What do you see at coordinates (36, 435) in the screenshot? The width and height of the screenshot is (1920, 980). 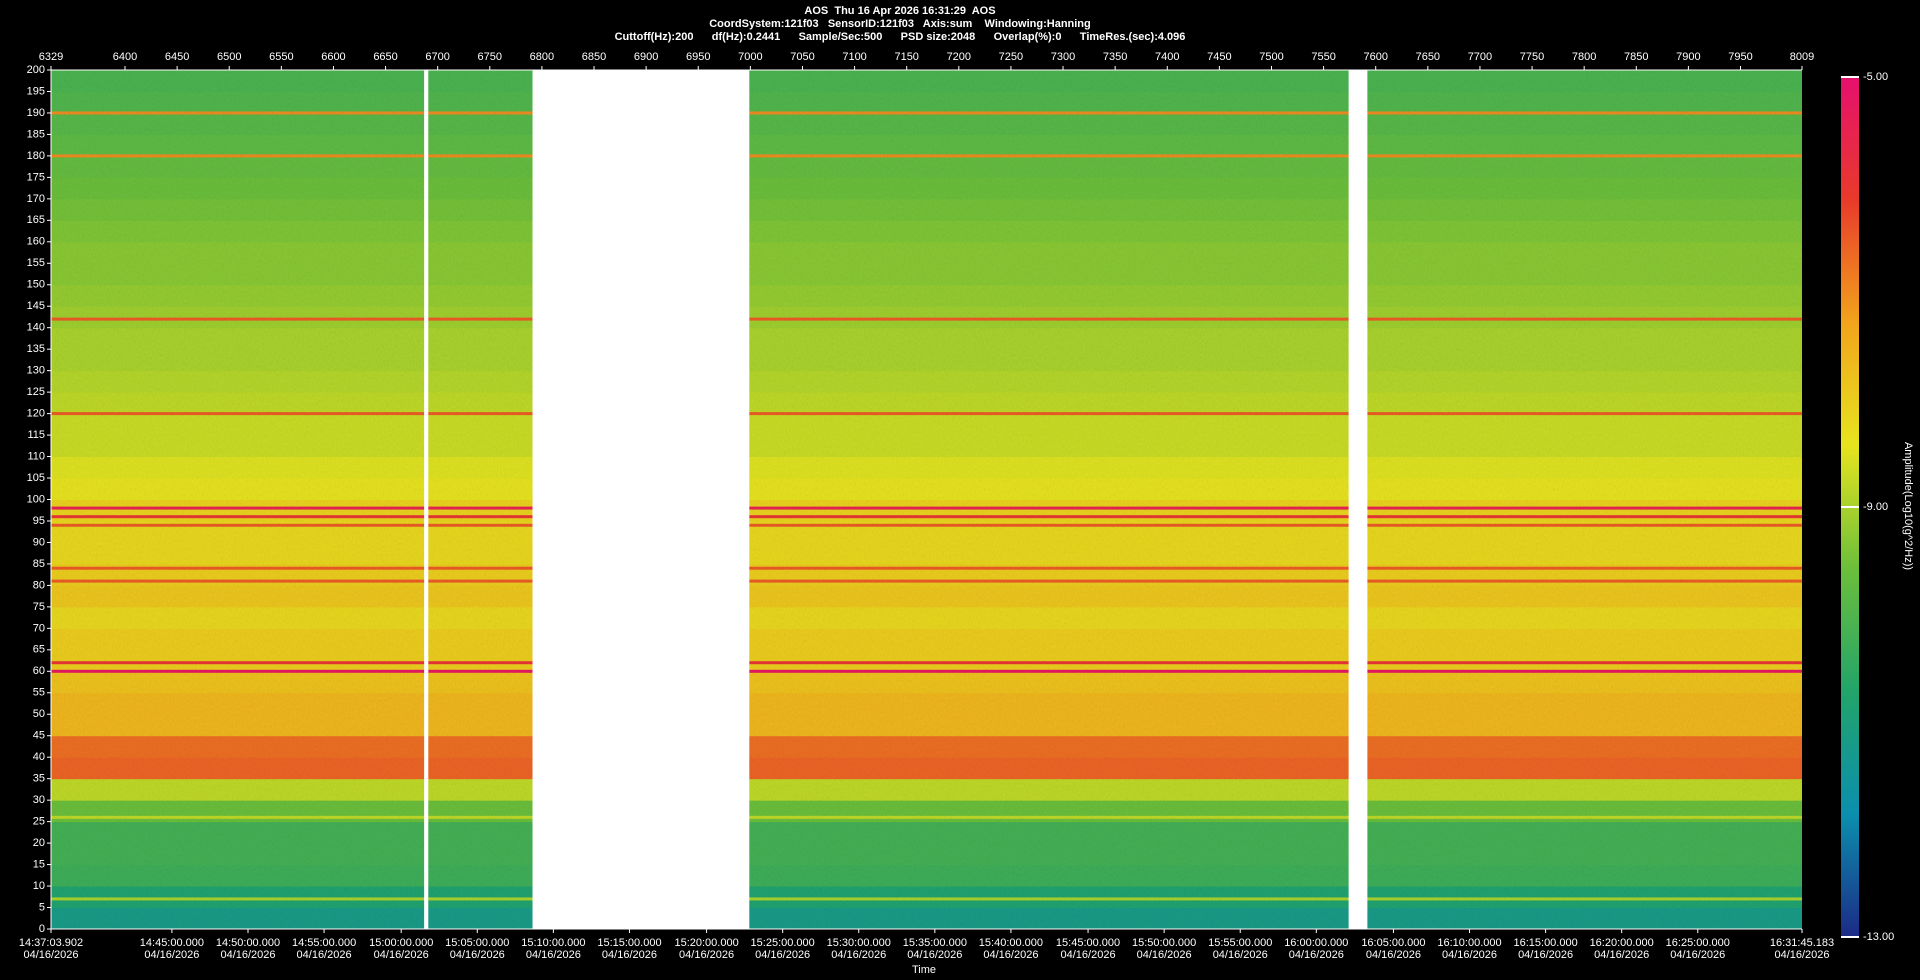 I see `y-tick-label: 115` at bounding box center [36, 435].